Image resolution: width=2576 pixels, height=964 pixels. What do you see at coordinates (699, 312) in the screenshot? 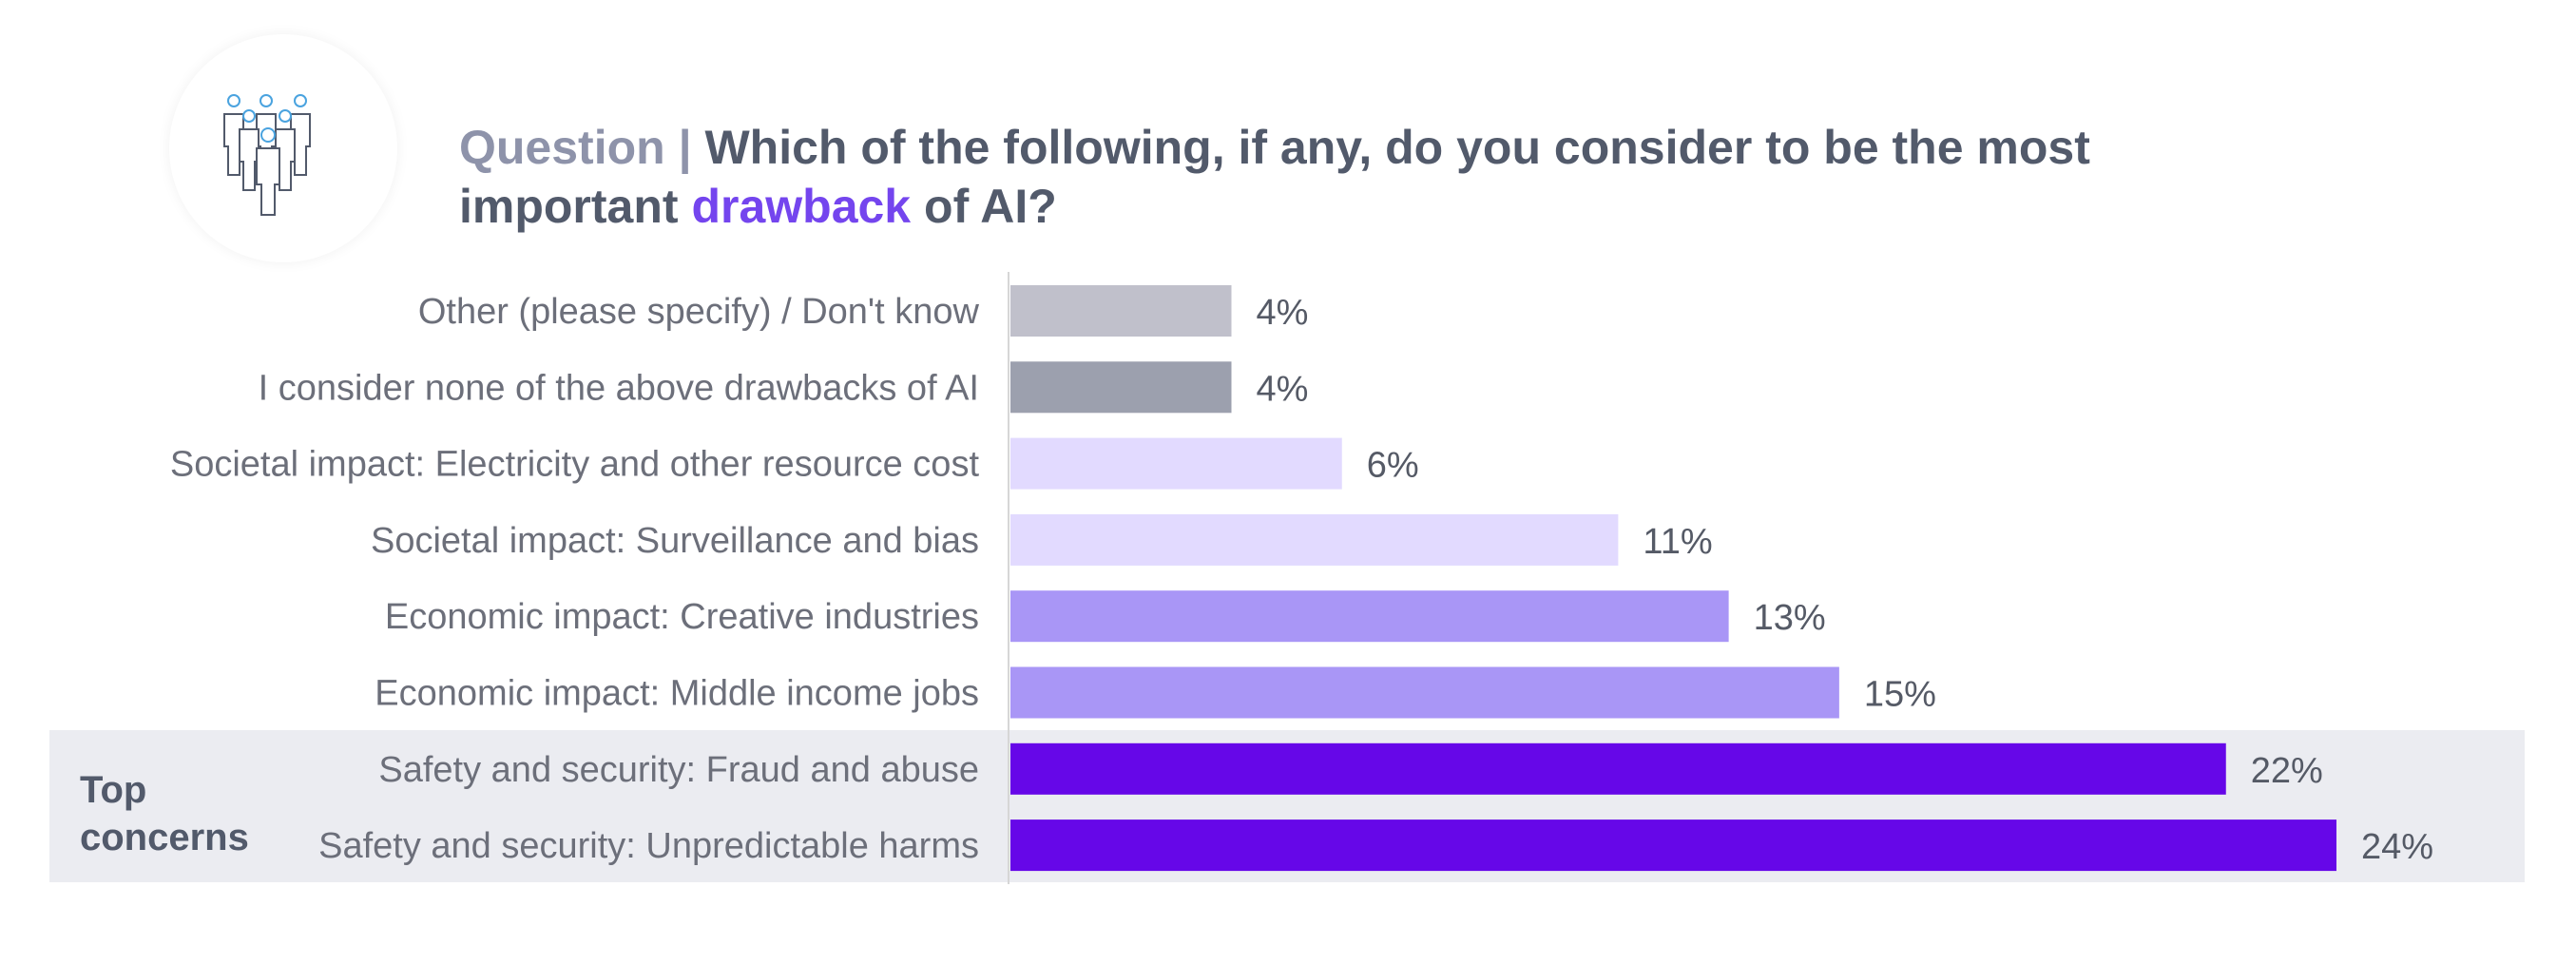
I see `category-label: Other (please specify) / Don't know` at bounding box center [699, 312].